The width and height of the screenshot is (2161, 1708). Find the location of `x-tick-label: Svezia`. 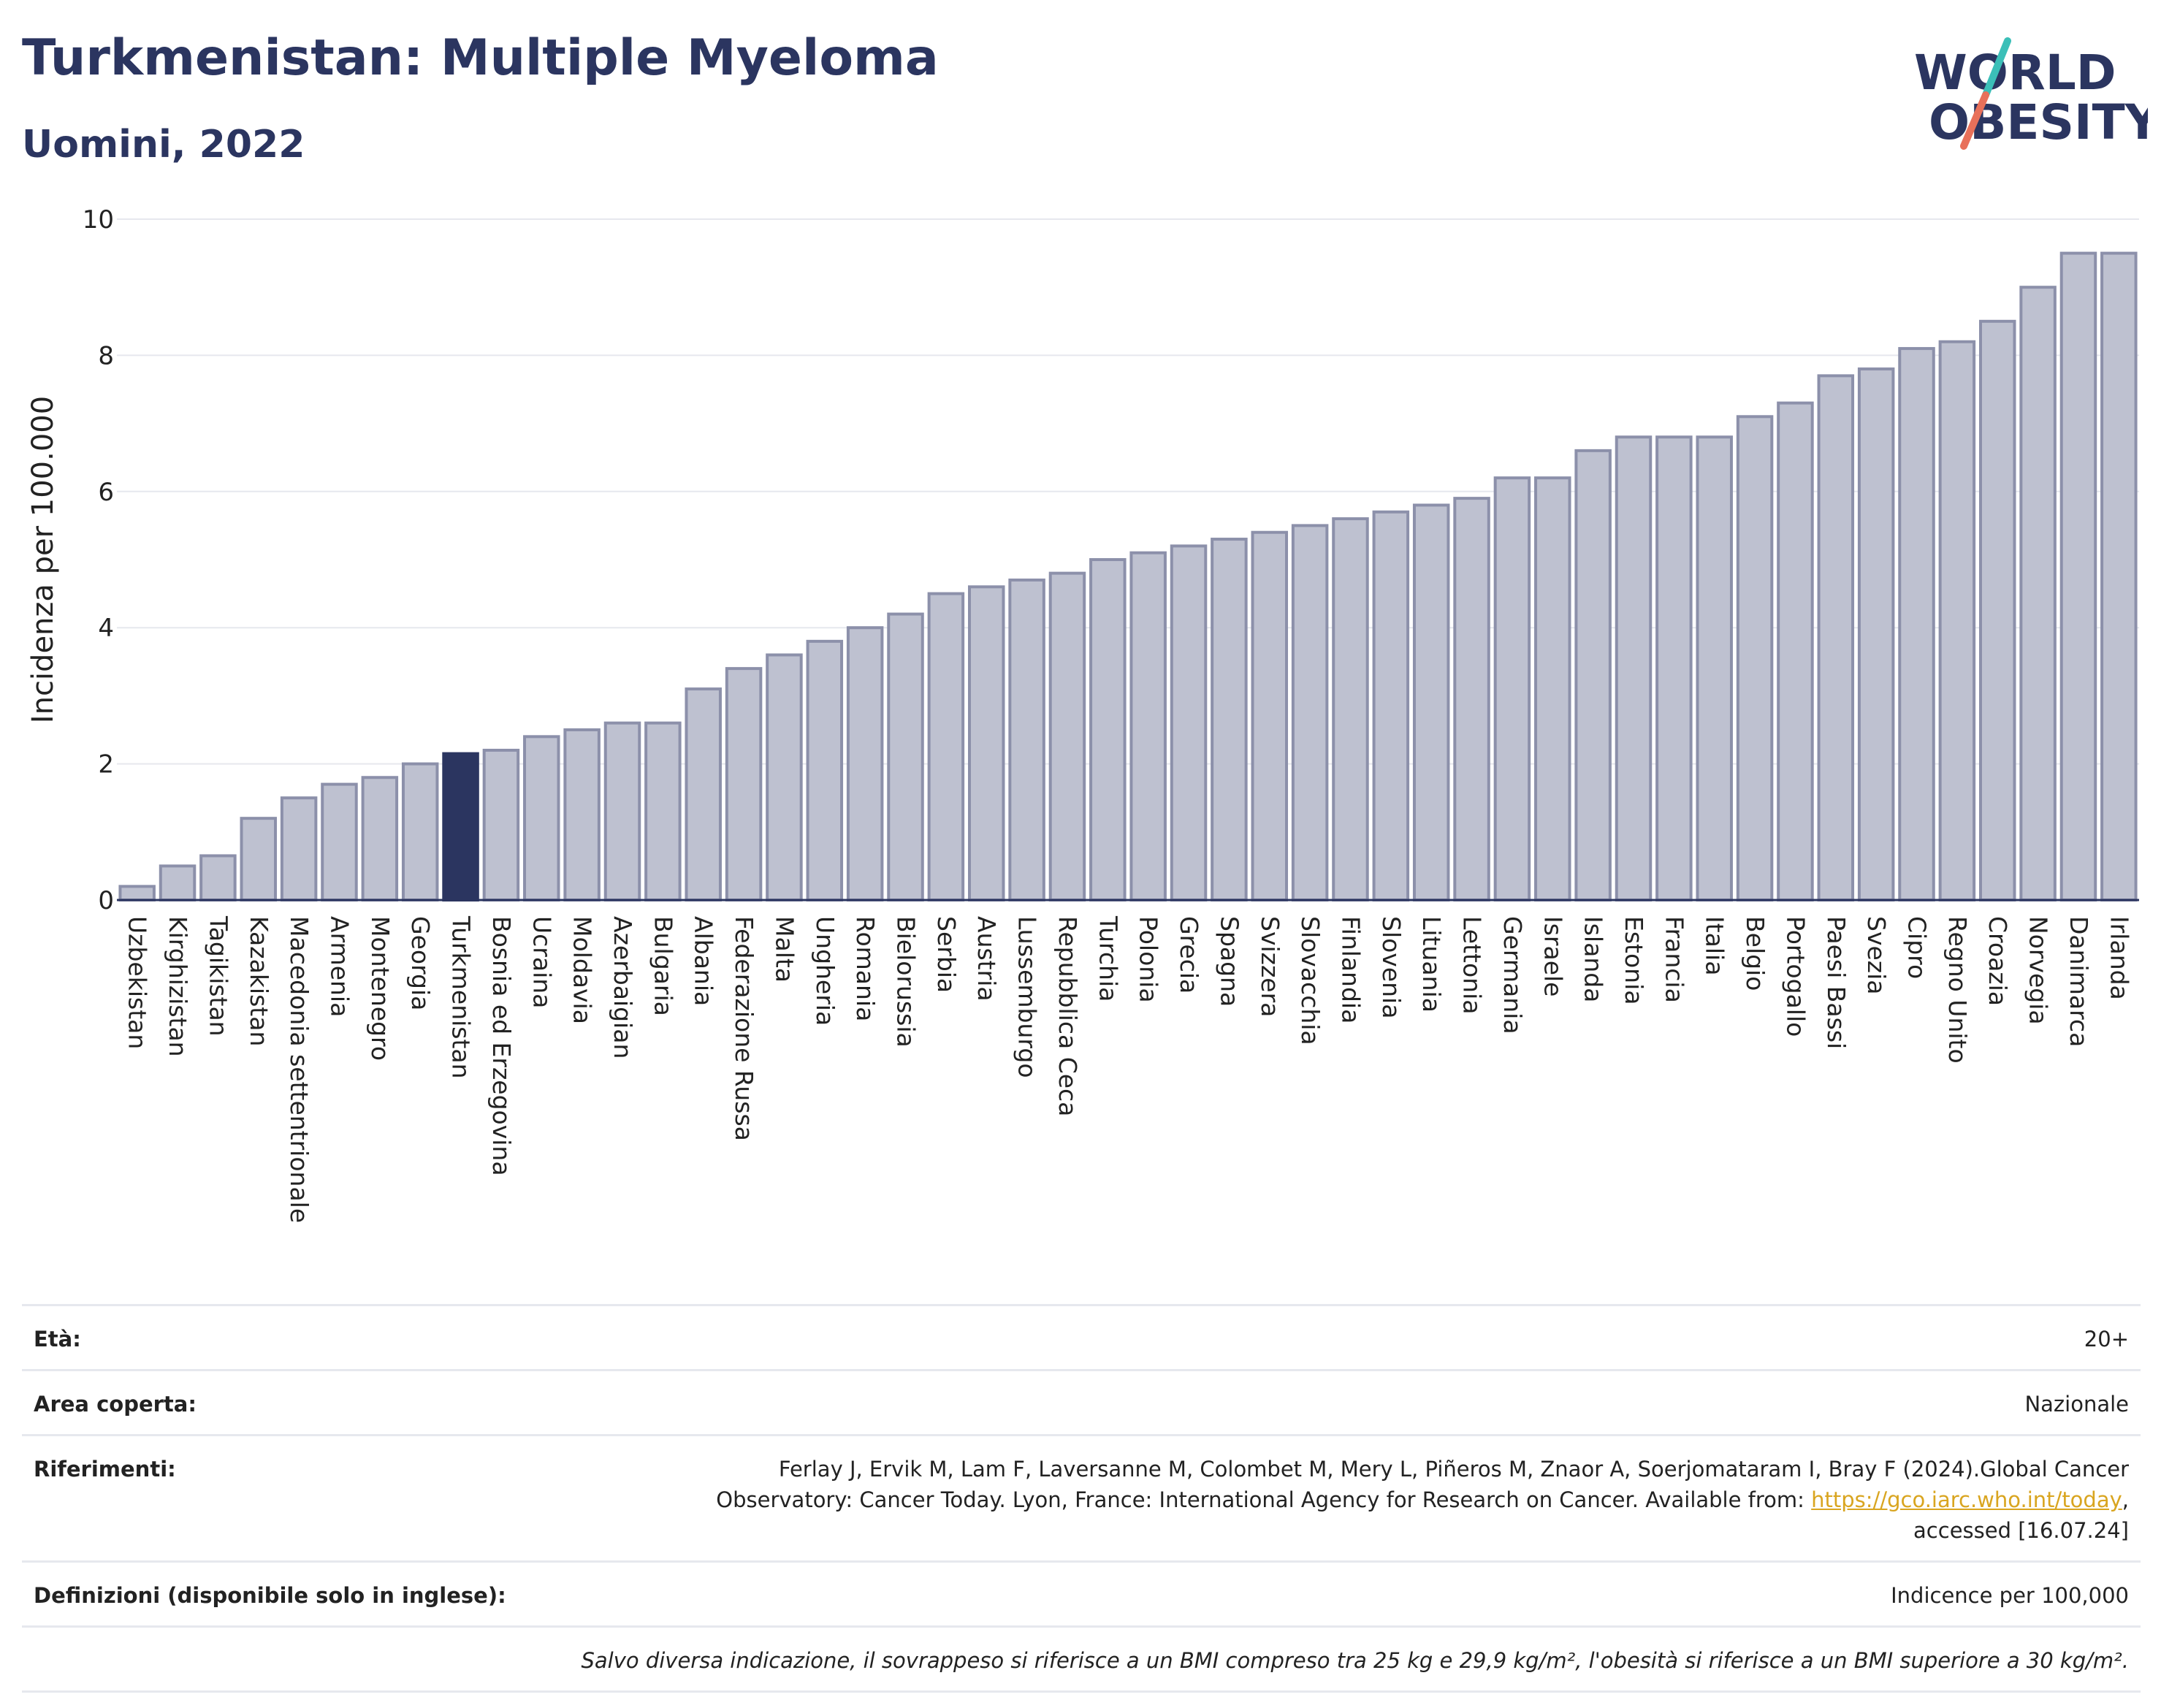

x-tick-label: Svezia is located at coordinates (1876, 955).